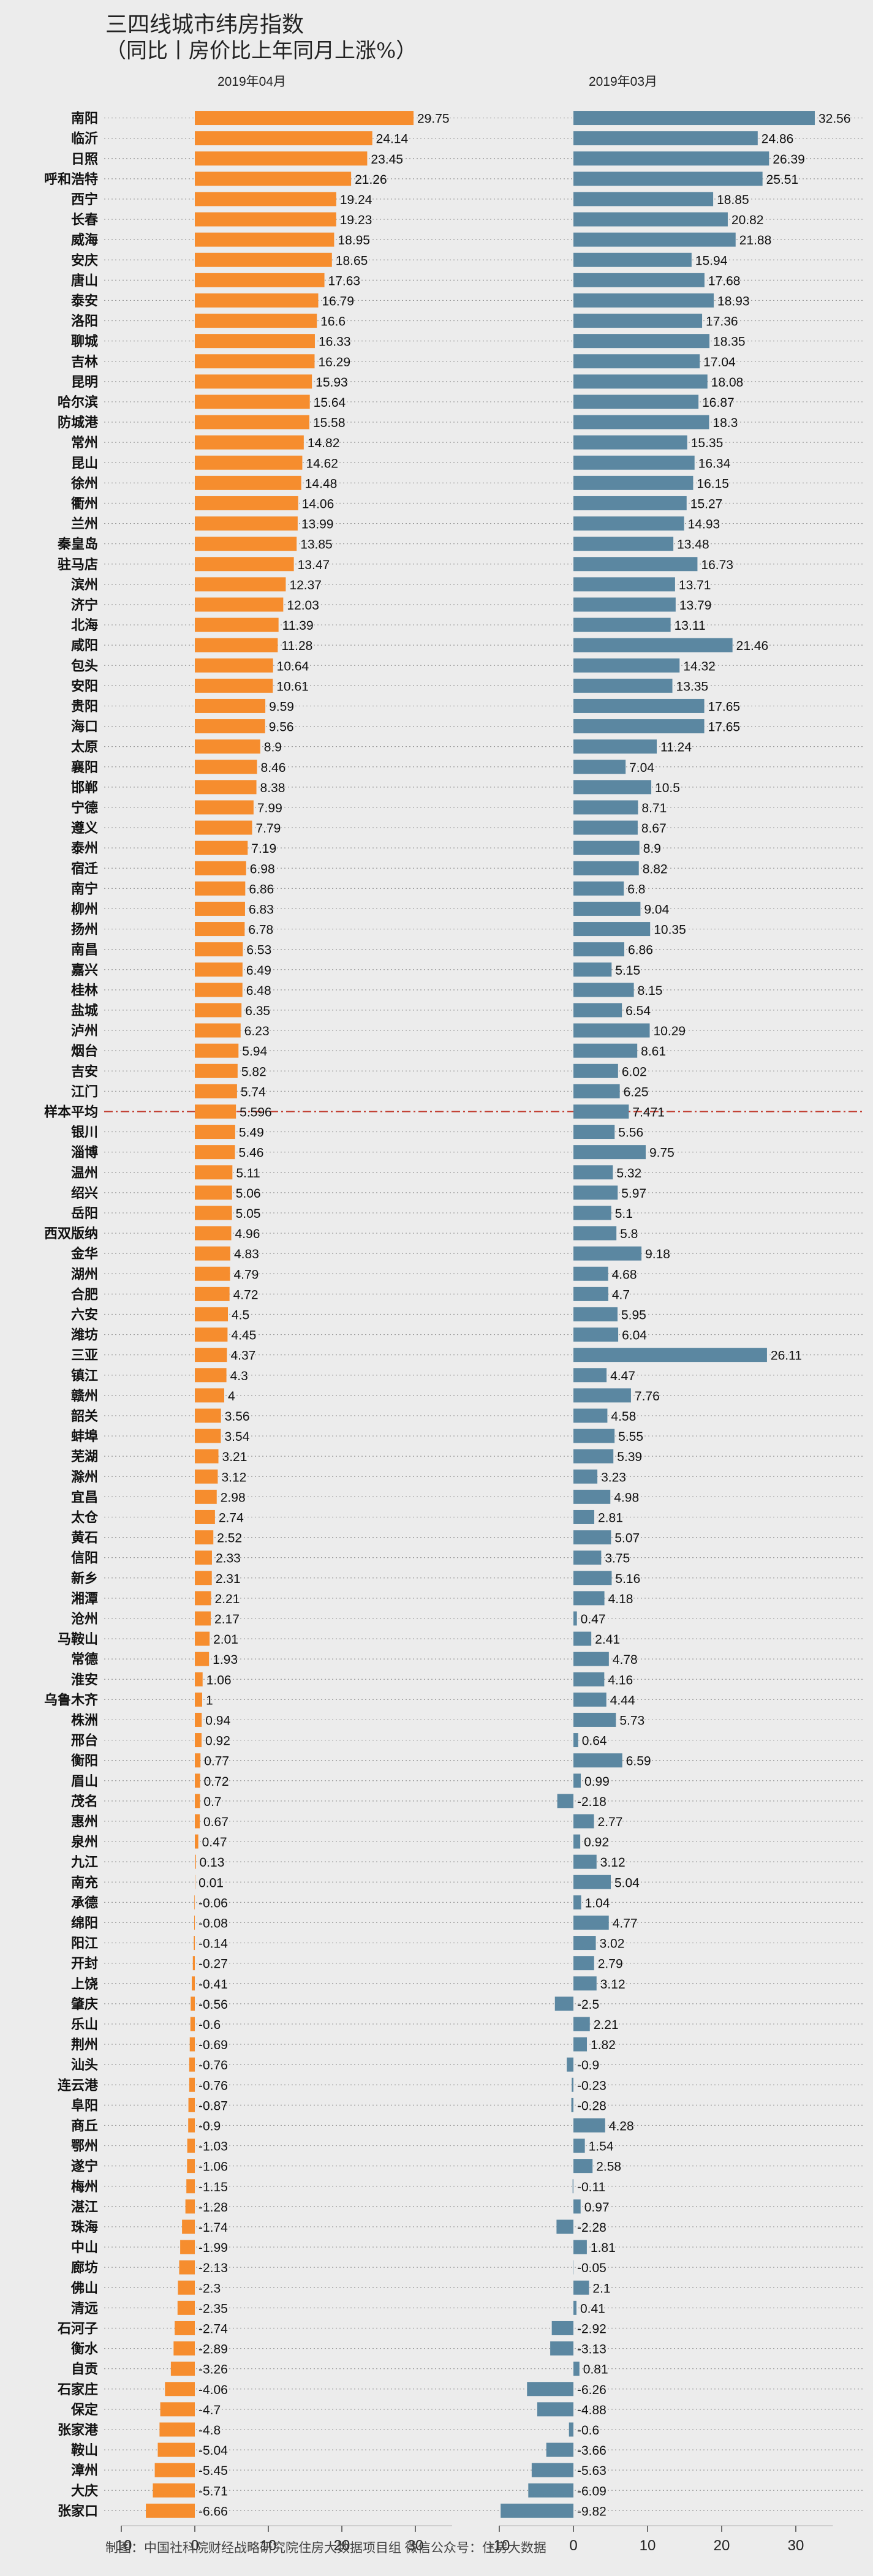  I want to click on value-label-mar: 26.11, so click(786, 1356).